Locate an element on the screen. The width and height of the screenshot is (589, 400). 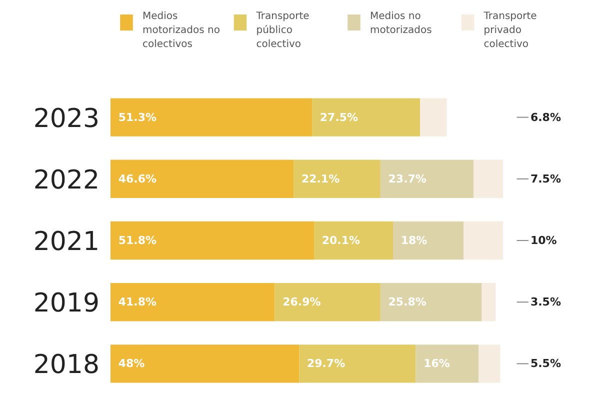
data-label: 27.5% is located at coordinates (339, 117).